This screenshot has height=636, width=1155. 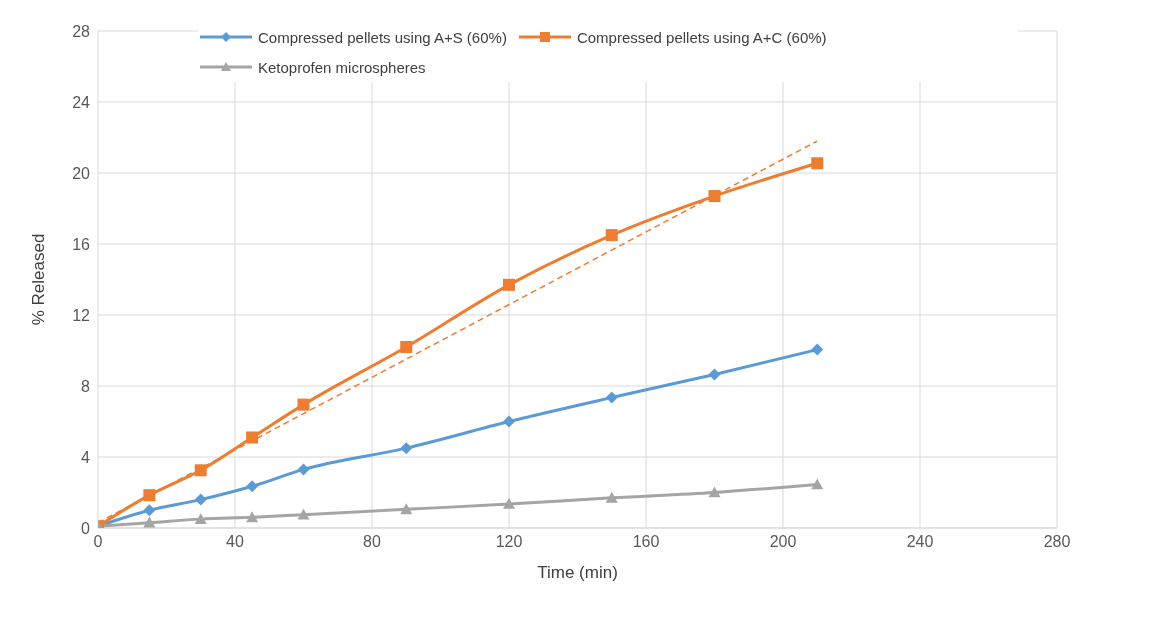 I want to click on y-tick-label: 28, so click(x=81, y=31).